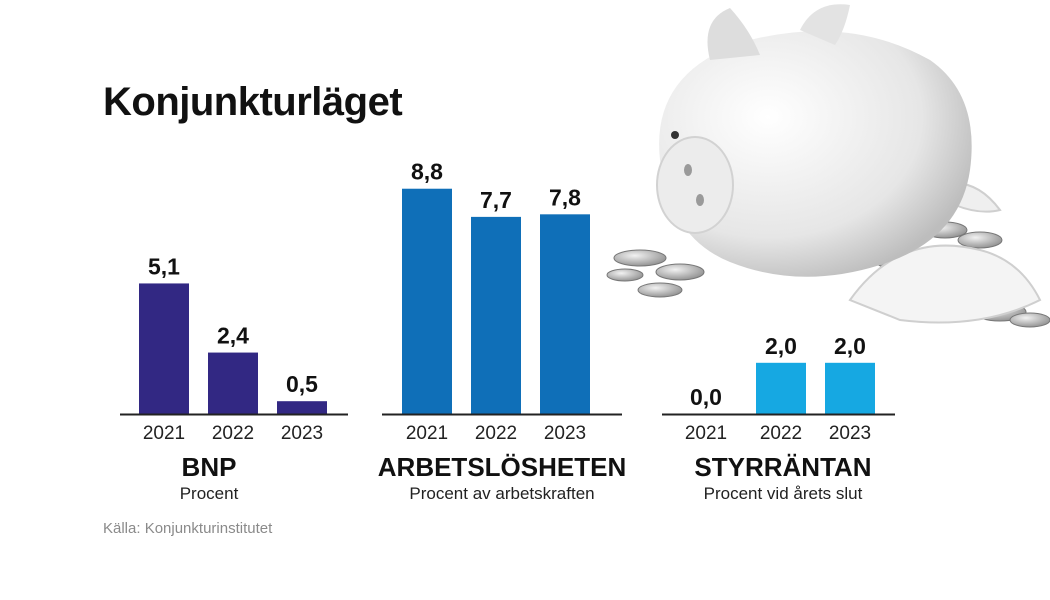 This screenshot has height=600, width=1050. Describe the element at coordinates (302, 384) in the screenshot. I see `value-label-bnp-2023: 0,5` at that location.